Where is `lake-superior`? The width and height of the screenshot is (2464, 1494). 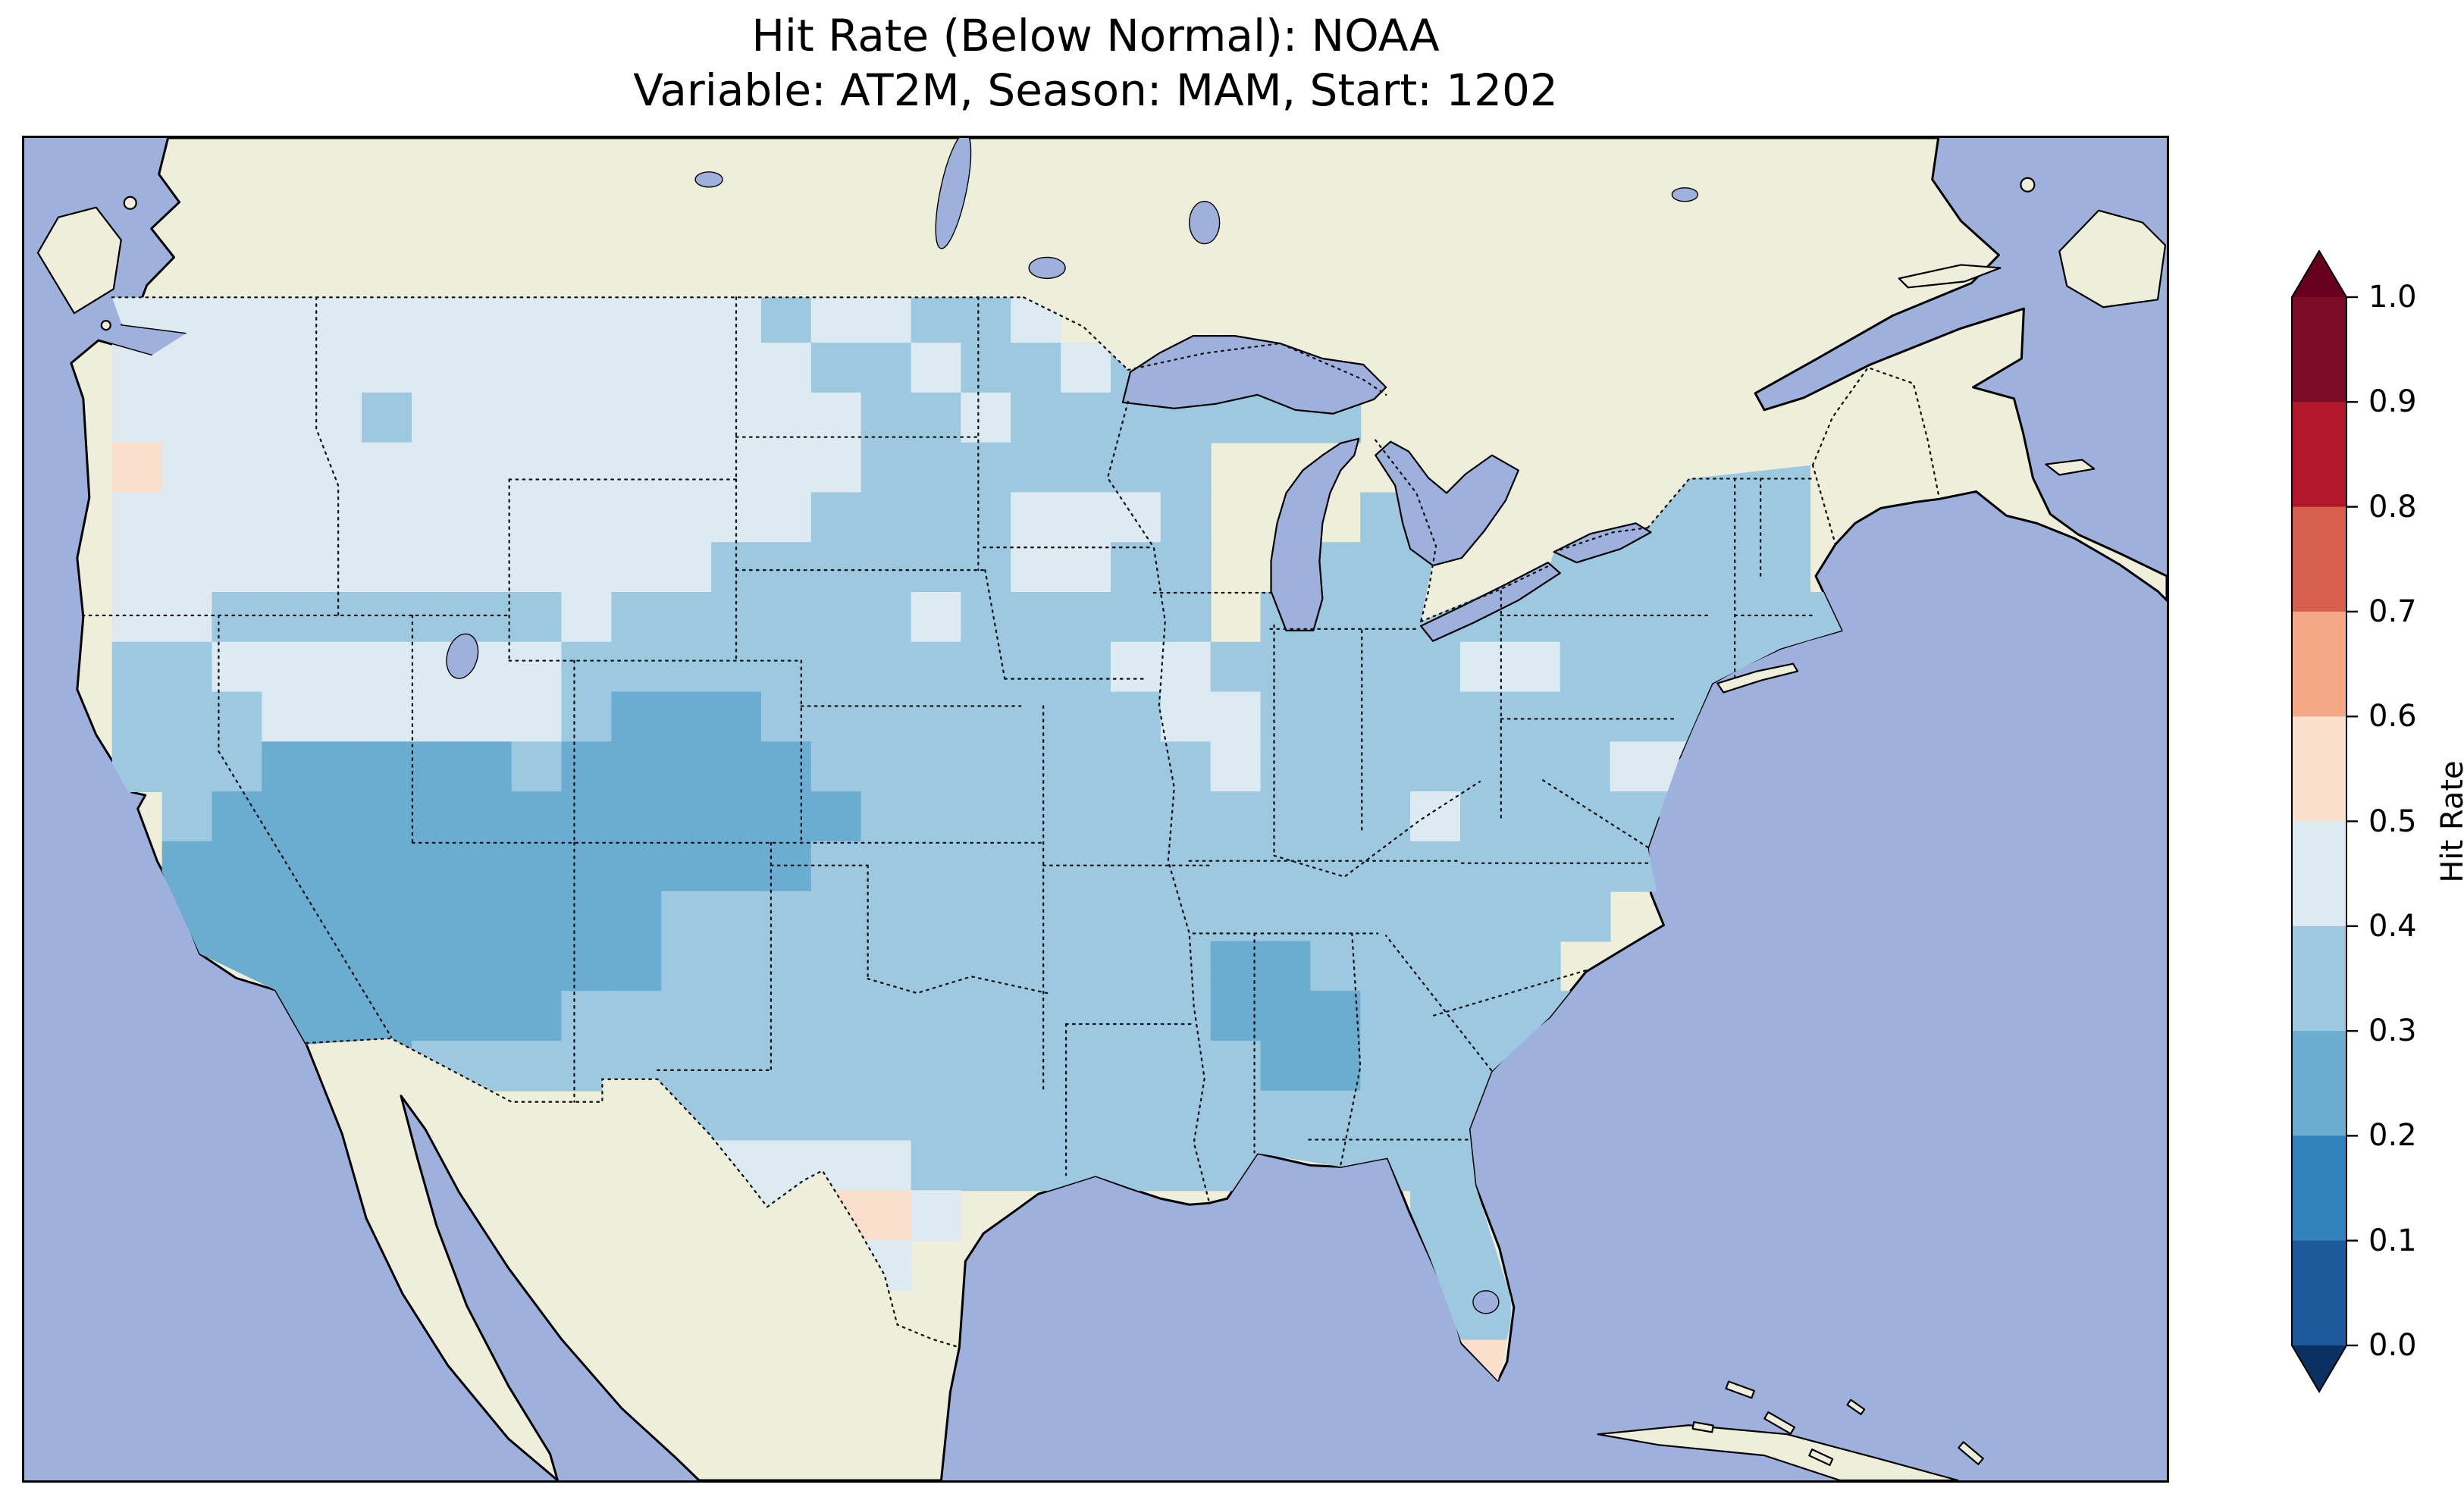
lake-superior is located at coordinates (1254, 375).